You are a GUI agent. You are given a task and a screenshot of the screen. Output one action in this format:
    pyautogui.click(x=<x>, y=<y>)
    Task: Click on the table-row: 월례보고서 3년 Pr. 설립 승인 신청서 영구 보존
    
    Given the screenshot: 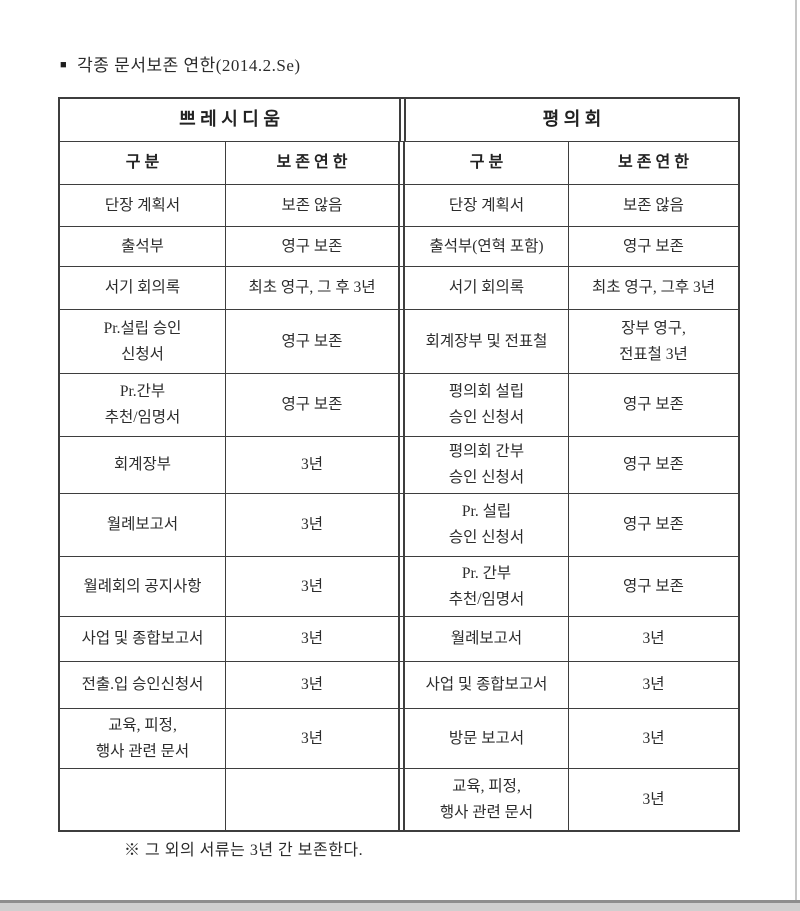 What is the action you would take?
    pyautogui.click(x=399, y=525)
    